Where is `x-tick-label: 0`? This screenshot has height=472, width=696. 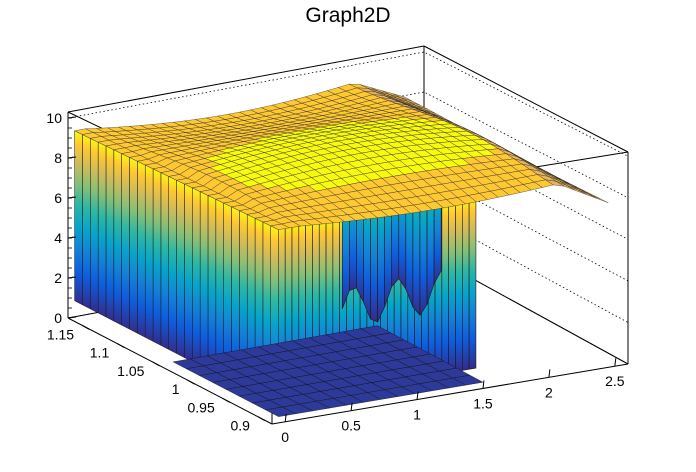
x-tick-label: 0 is located at coordinates (285, 437).